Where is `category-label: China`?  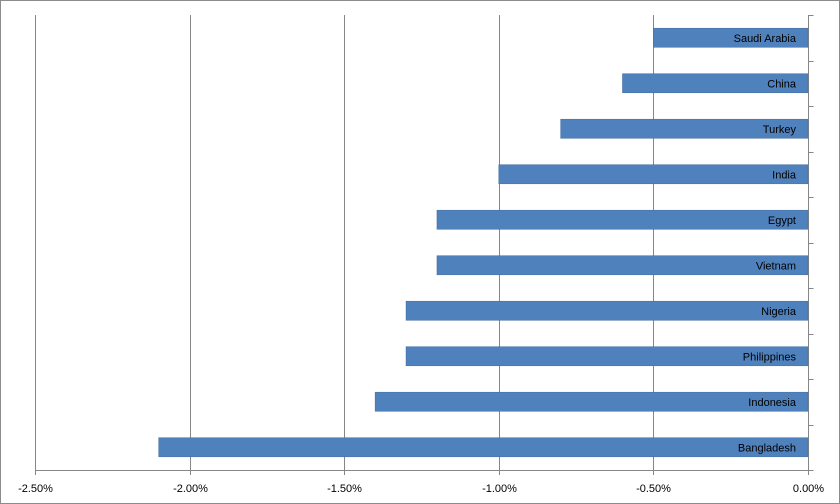
category-label: China is located at coordinates (782, 84).